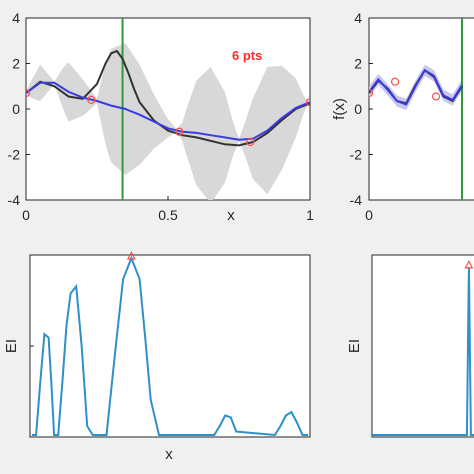 Image resolution: width=474 pixels, height=474 pixels. I want to click on plot-area-bottom-right, so click(423, 351).